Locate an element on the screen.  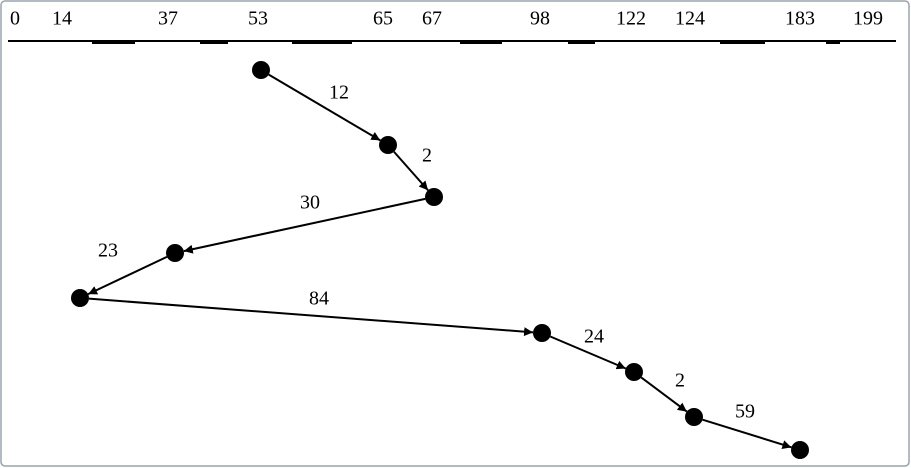
tick-label: 67 is located at coordinates (432, 19).